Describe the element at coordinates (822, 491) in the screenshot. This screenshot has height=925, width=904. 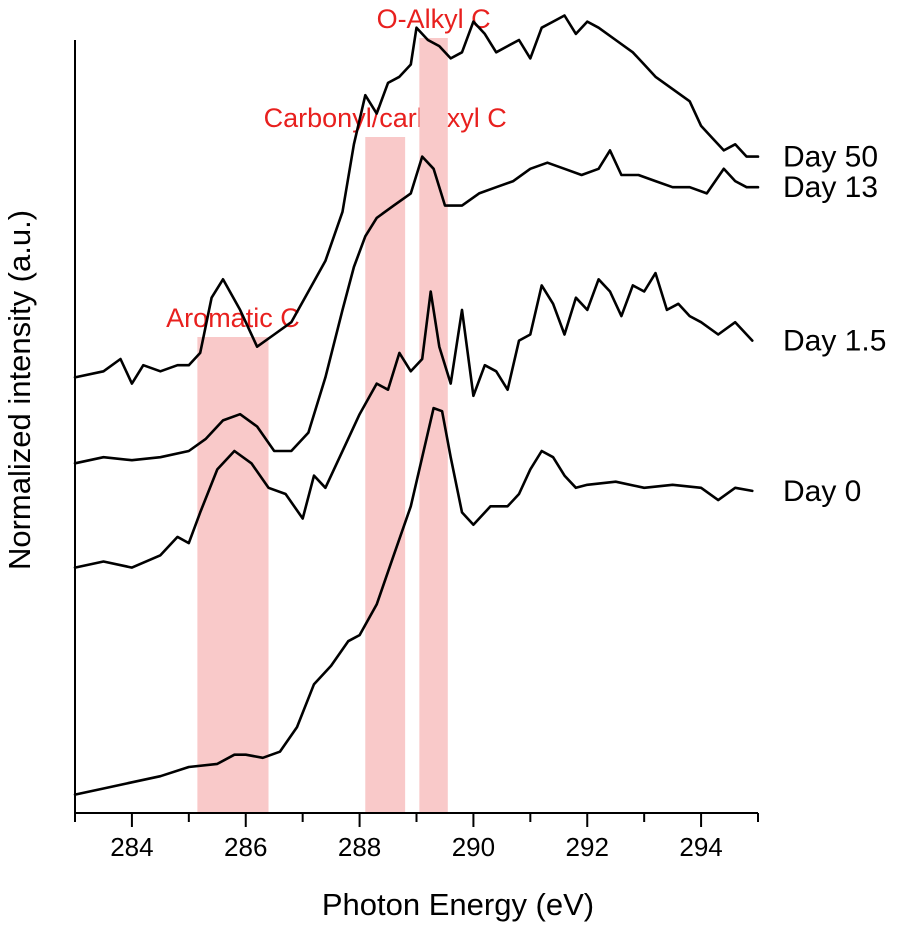
I see `series-label-day-0: Day 0` at that location.